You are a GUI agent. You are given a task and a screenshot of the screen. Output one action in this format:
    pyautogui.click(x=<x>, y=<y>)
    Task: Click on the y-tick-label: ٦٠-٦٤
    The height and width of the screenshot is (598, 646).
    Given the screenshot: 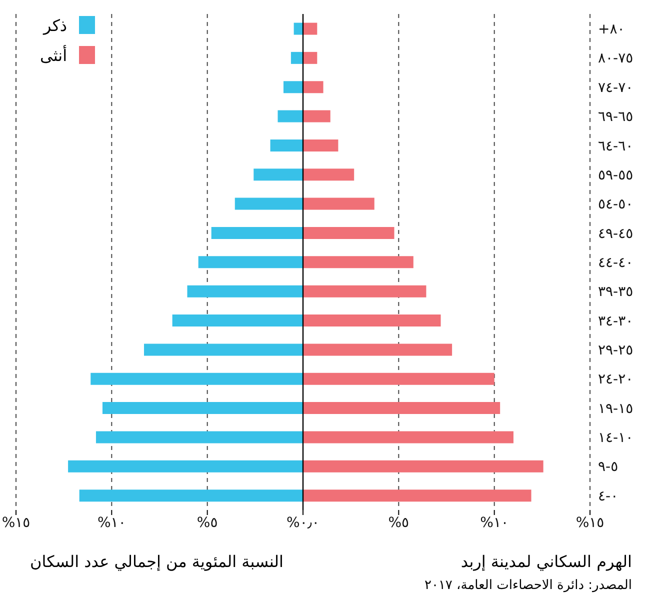 What is the action you would take?
    pyautogui.click(x=616, y=146)
    